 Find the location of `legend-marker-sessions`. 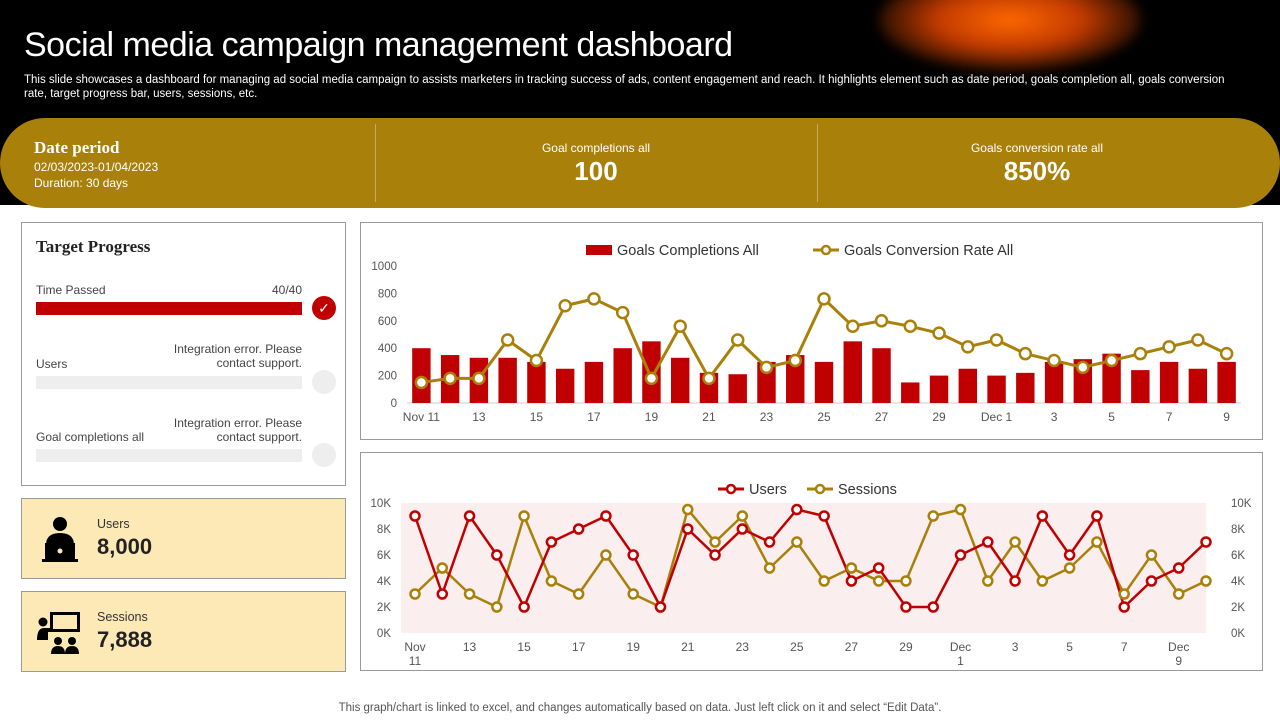

legend-marker-sessions is located at coordinates (820, 489).